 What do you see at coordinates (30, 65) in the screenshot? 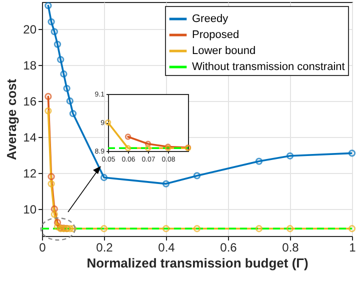
I see `y-tick-label: 18` at bounding box center [30, 65].